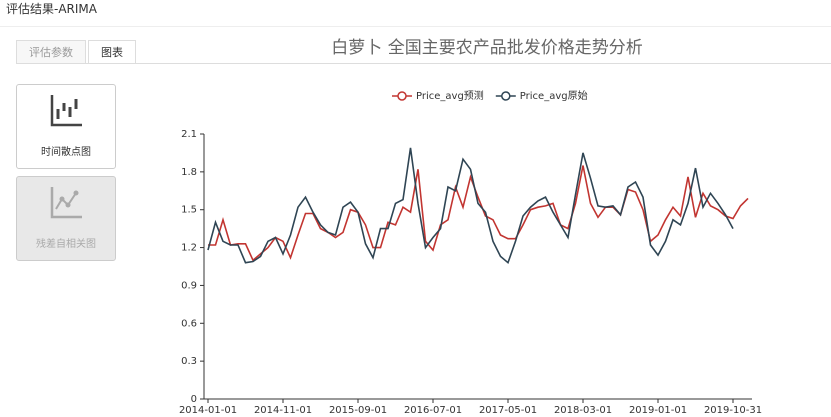 The height and width of the screenshot is (417, 831). What do you see at coordinates (554, 95) in the screenshot?
I see `legend-label: Price_avg原始` at bounding box center [554, 95].